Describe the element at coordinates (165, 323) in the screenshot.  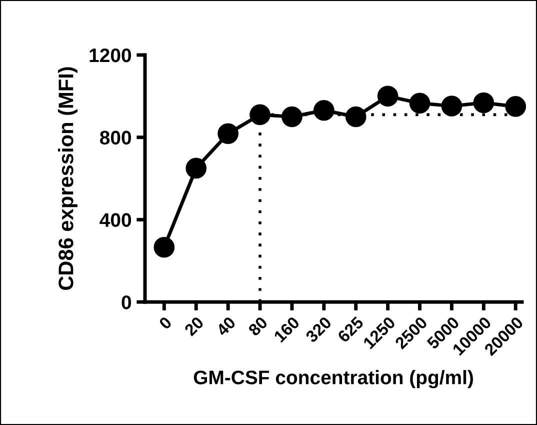
I see `x-tick-label: 0` at that location.